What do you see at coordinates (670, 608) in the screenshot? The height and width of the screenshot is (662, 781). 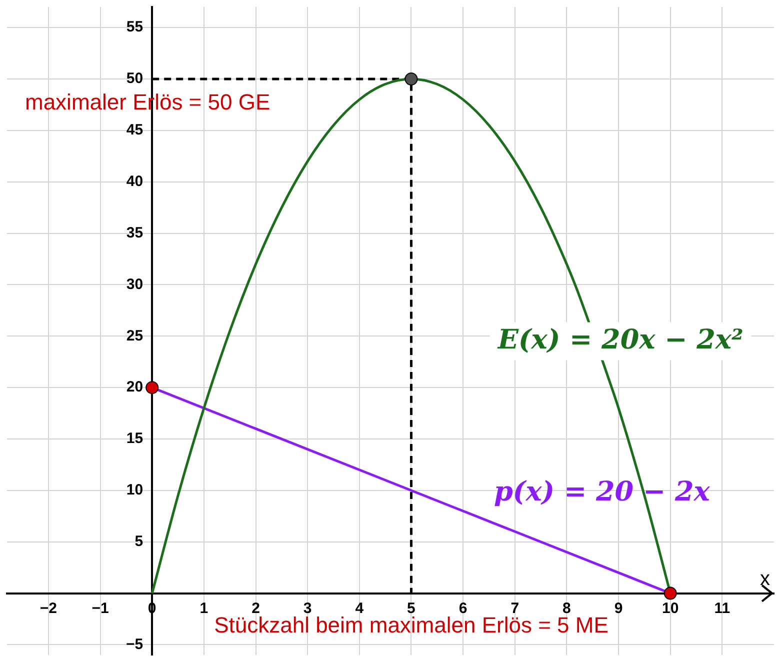 I see `x-tick-label: 10` at bounding box center [670, 608].